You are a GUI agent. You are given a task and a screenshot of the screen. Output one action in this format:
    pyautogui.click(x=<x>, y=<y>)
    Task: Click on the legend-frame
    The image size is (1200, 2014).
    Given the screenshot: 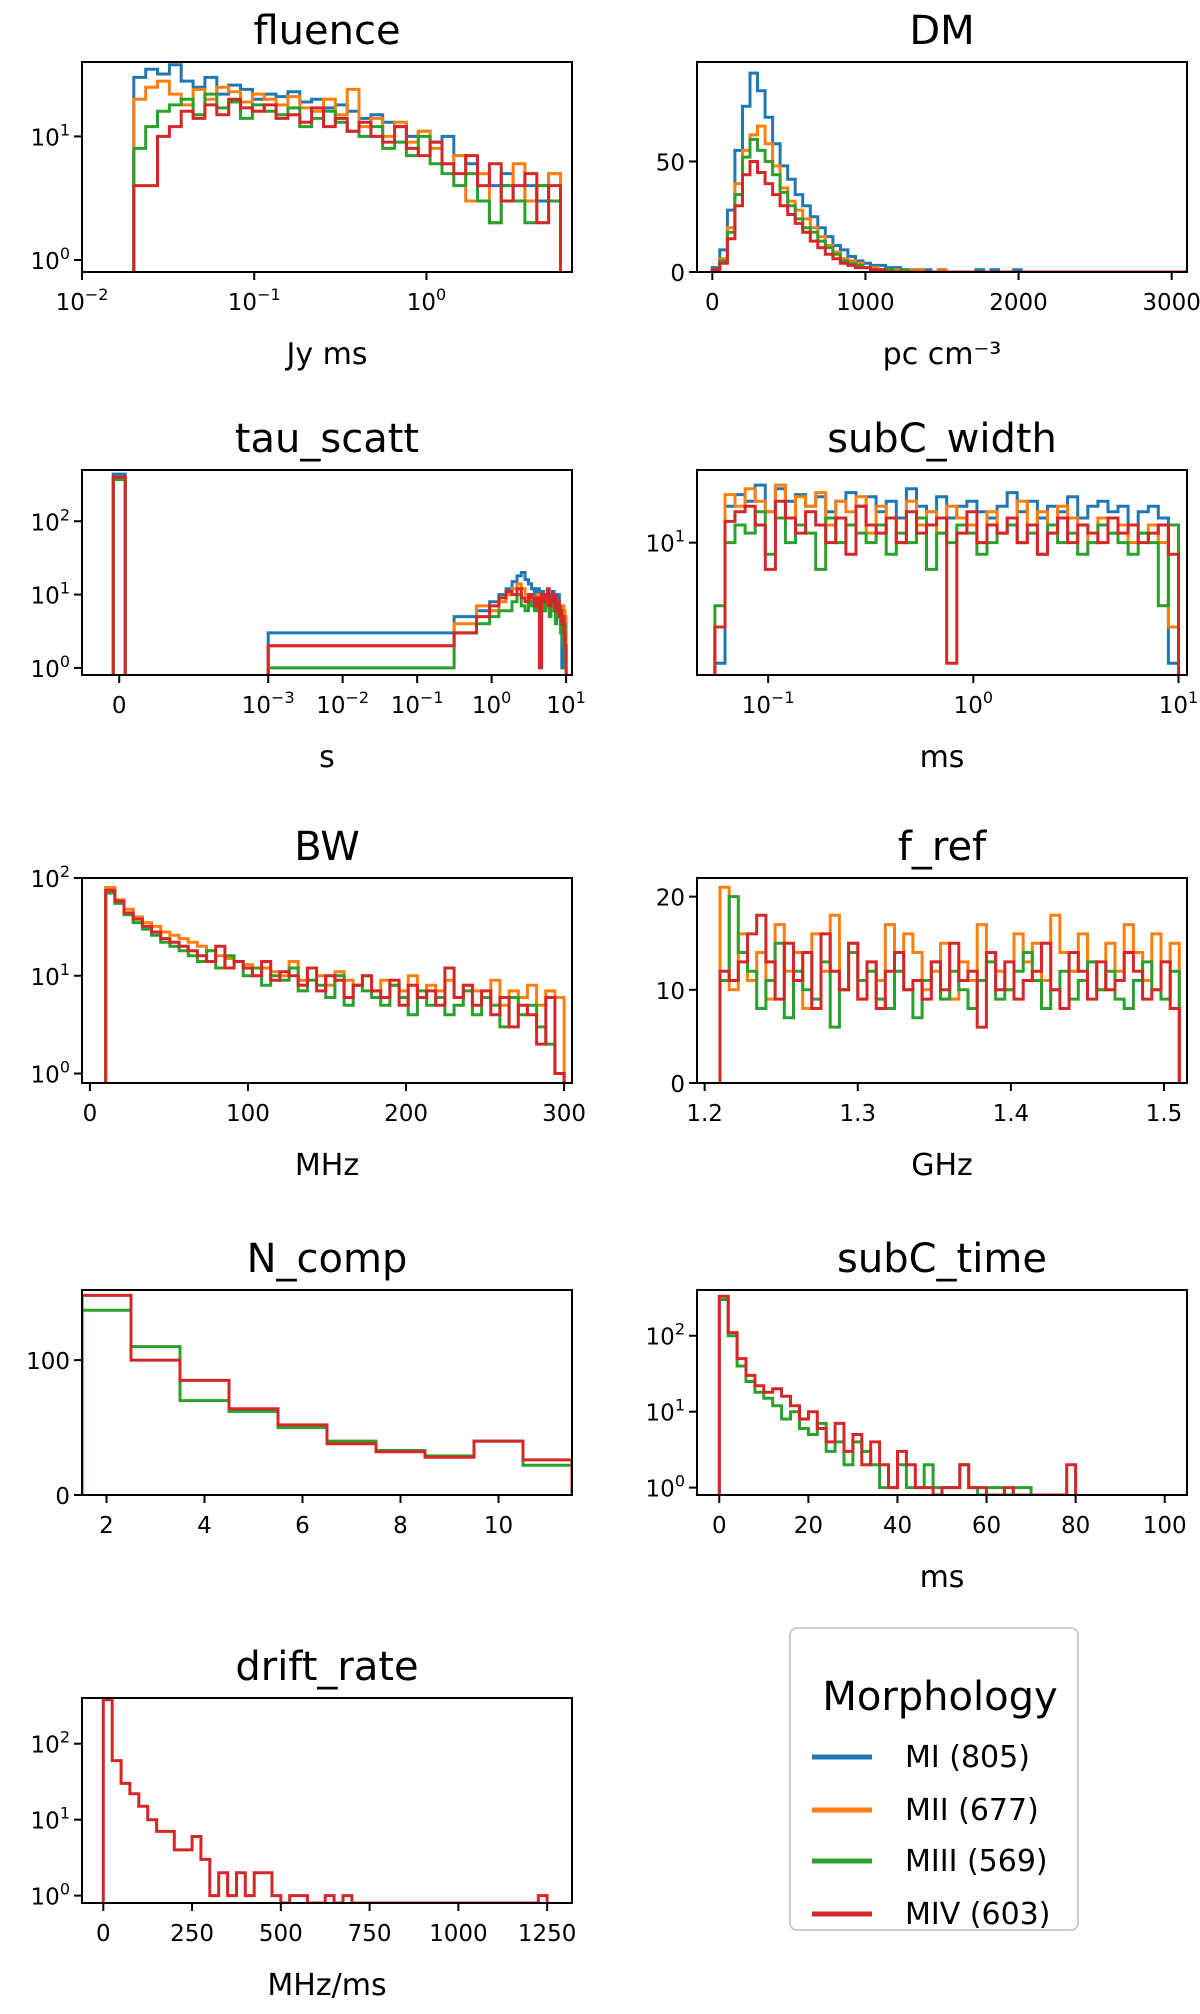 What is the action you would take?
    pyautogui.click(x=934, y=1779)
    